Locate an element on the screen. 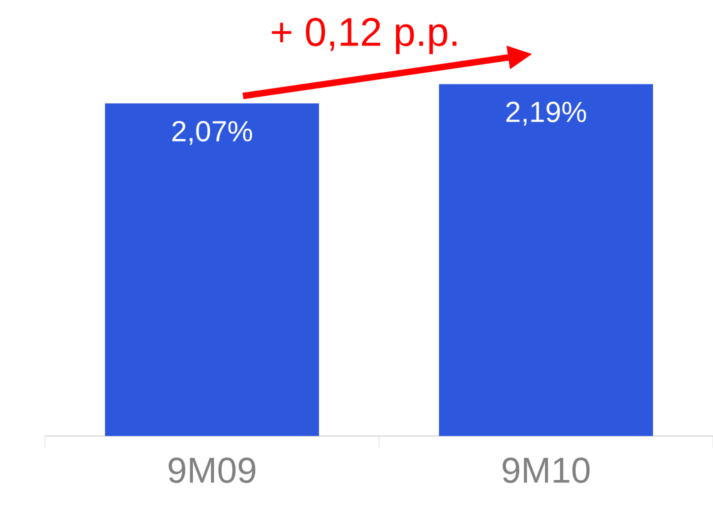 The height and width of the screenshot is (516, 713). data-label: 2,07% is located at coordinates (212, 132).